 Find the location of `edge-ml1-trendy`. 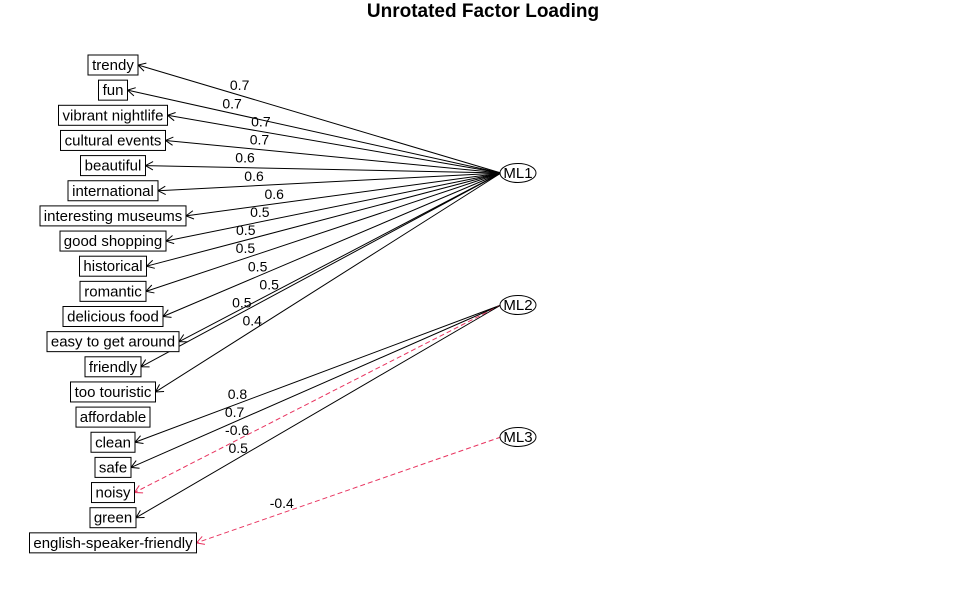

edge-ml1-trendy is located at coordinates (319, 118).